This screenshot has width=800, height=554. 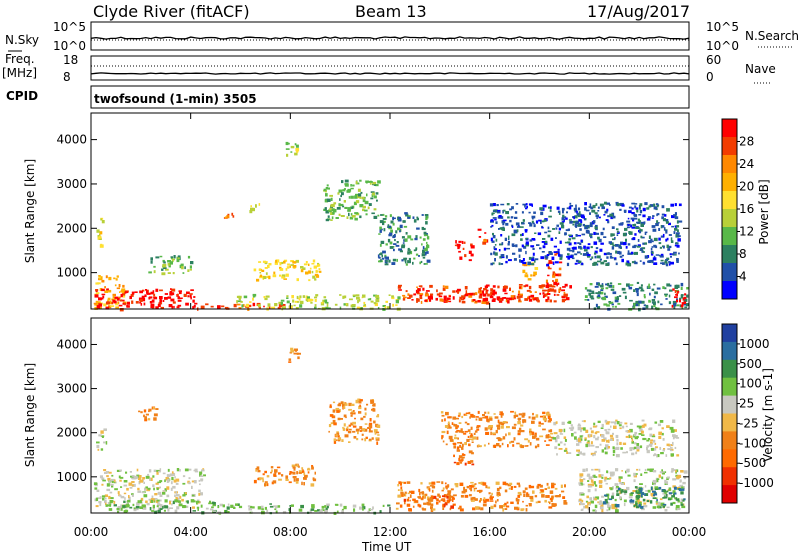 What do you see at coordinates (390, 36) in the screenshot?
I see `noise-panel-frame` at bounding box center [390, 36].